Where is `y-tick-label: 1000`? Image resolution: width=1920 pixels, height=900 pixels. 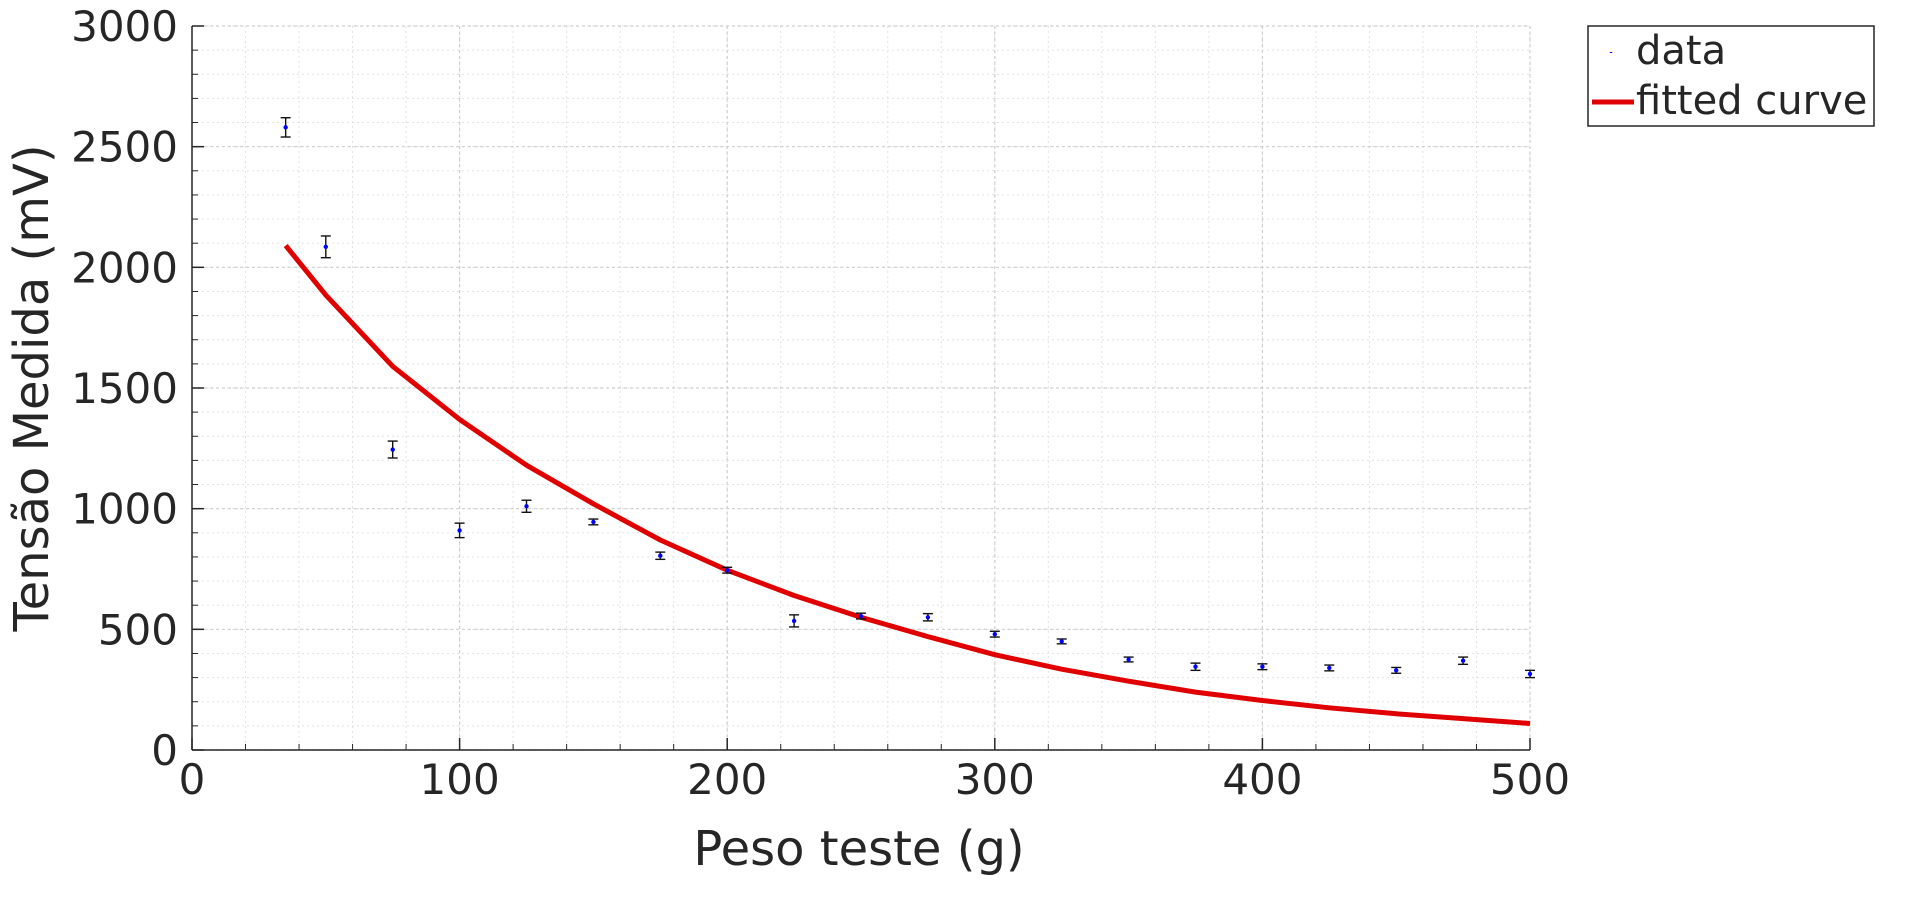
y-tick-label: 1000 is located at coordinates (124, 509).